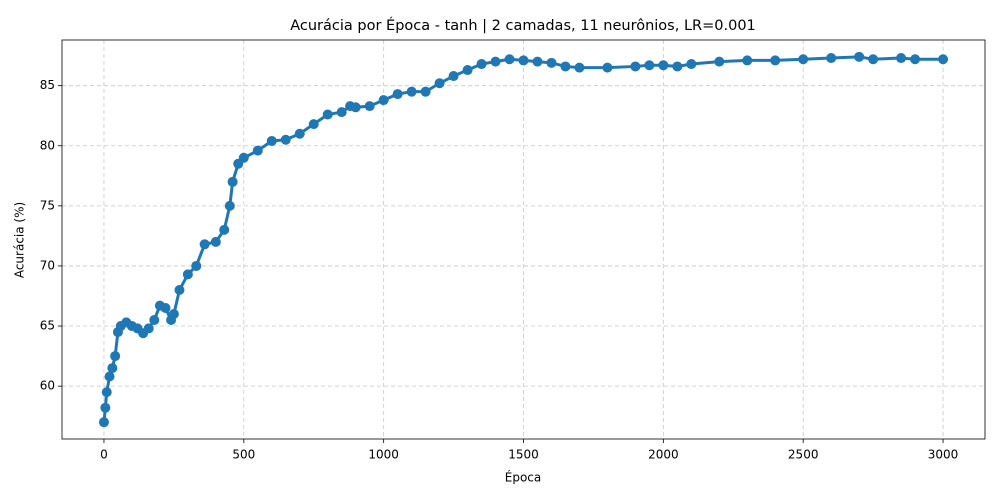 The width and height of the screenshot is (1000, 500). Describe the element at coordinates (47, 205) in the screenshot. I see `y-tick-label: 75` at that location.